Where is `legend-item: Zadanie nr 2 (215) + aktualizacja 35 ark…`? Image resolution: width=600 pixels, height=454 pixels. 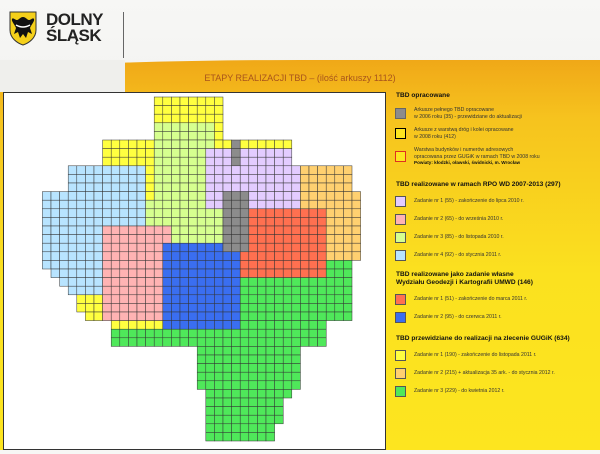 legend-item: Zadanie nr 2 (215) + aktualizacja 35 ark… is located at coordinates (496, 373).